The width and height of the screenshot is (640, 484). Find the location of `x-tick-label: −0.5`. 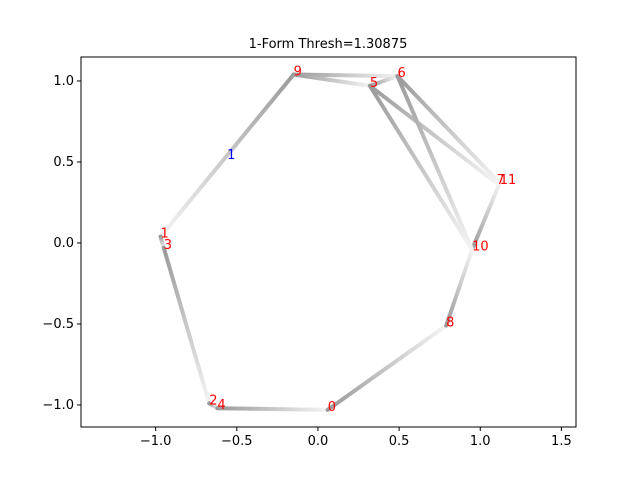

x-tick-label: −0.5 is located at coordinates (237, 441).